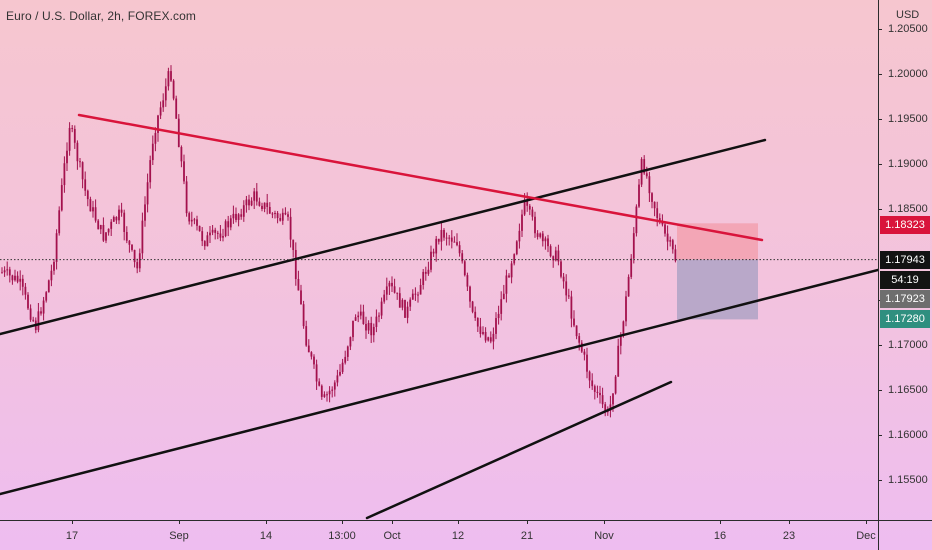 This screenshot has width=932, height=550. What do you see at coordinates (179, 536) in the screenshot?
I see `time-tick-label: Sep` at bounding box center [179, 536].